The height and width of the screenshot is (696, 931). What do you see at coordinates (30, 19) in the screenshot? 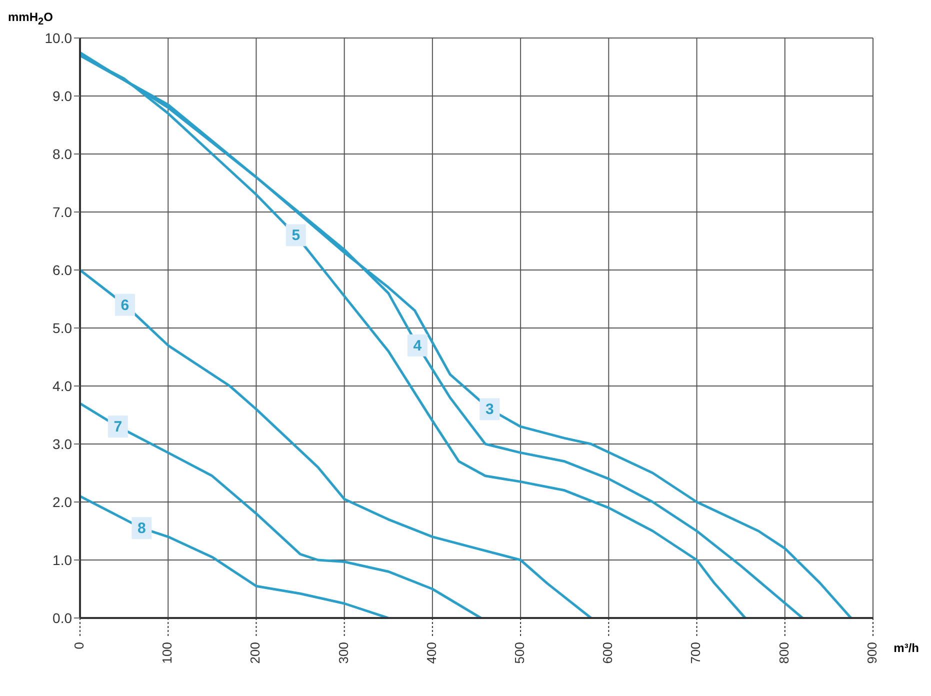
I see `y-axis-title: mmH$_{2}$O` at bounding box center [30, 19].